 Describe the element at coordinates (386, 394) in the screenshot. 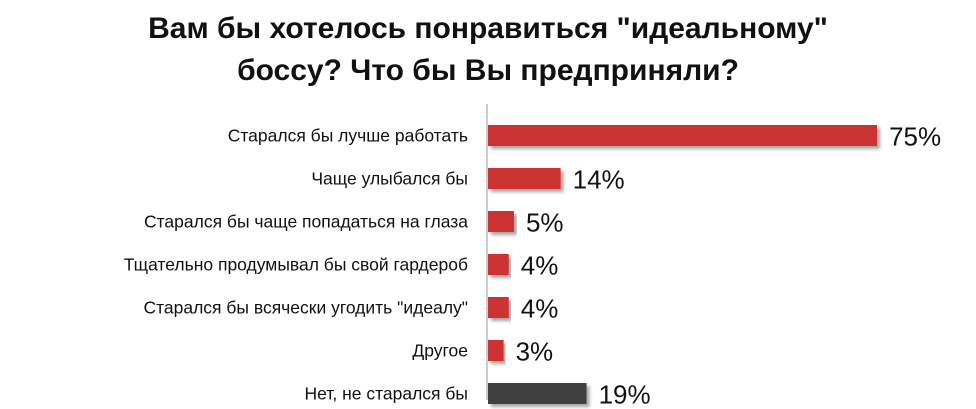

I see `category-label: Нет, не старался бы` at that location.